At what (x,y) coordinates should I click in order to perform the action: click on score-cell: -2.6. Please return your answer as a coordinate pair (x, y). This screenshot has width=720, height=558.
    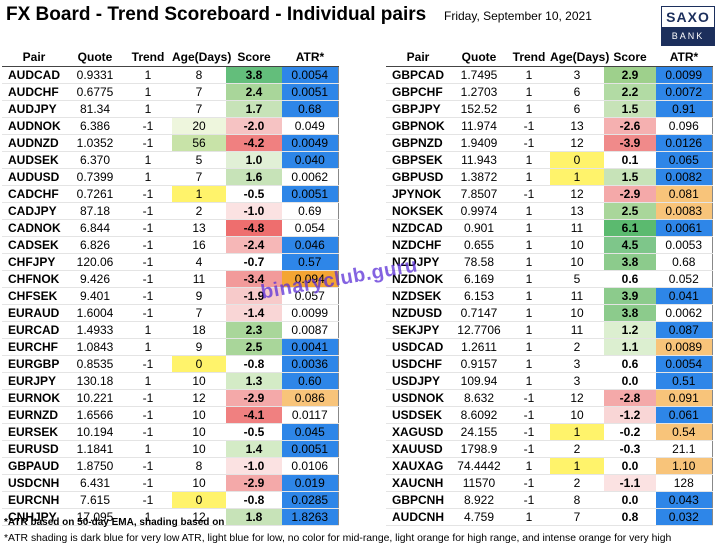
    Looking at the image, I should click on (630, 126).